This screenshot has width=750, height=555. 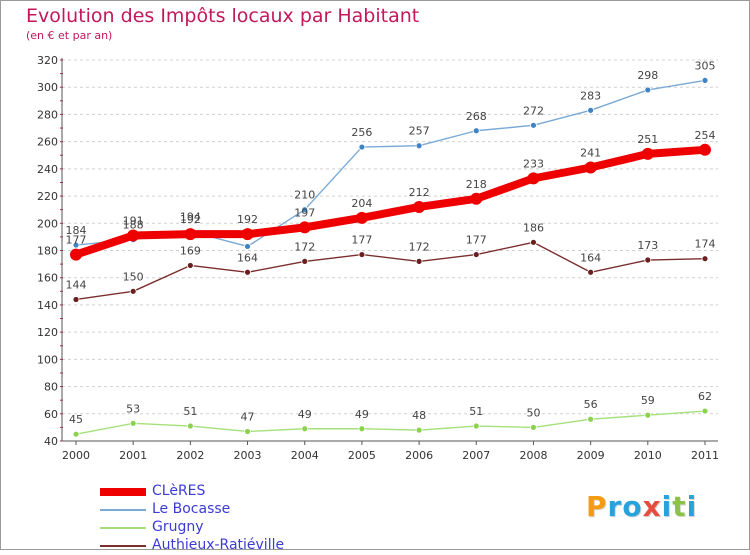 I want to click on x-tick-label: 2003, so click(x=248, y=455).